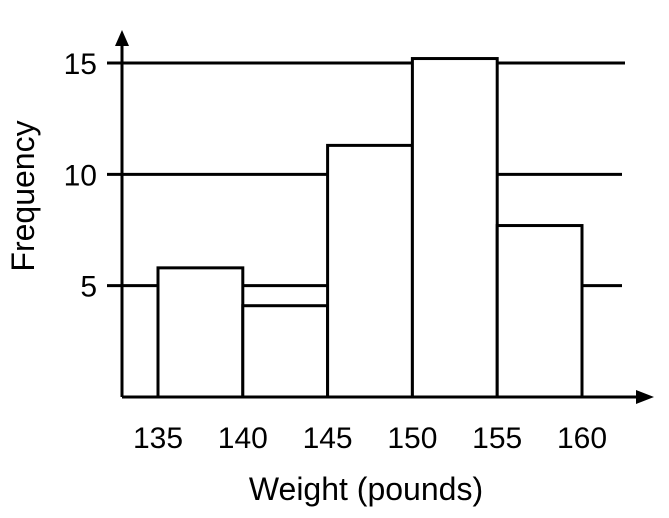  I want to click on x-tick-label: 135, so click(158, 438).